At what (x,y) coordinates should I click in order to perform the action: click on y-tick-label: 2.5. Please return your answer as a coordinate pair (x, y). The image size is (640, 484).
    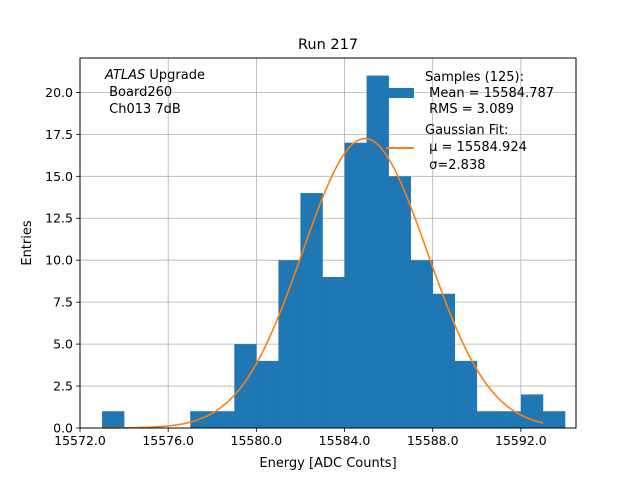
    Looking at the image, I should click on (63, 386).